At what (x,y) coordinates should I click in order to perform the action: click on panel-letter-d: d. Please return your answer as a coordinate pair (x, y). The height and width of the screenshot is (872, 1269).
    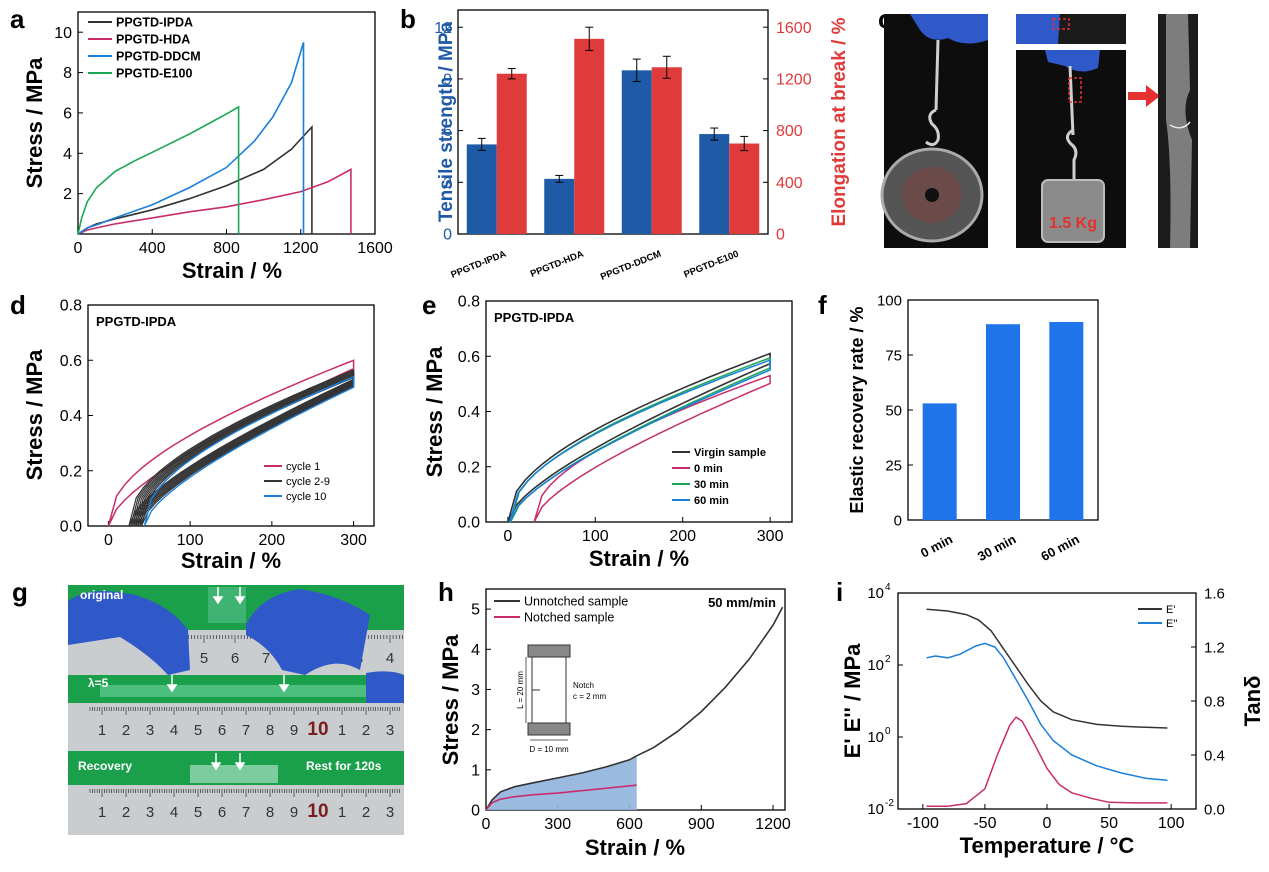
    Looking at the image, I should click on (18, 305).